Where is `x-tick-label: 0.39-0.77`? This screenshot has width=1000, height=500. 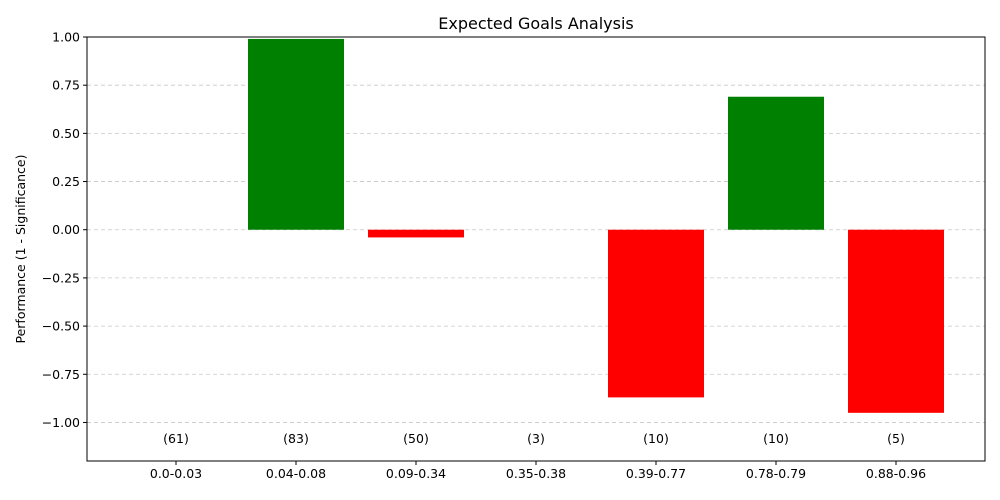 x-tick-label: 0.39-0.77 is located at coordinates (656, 473).